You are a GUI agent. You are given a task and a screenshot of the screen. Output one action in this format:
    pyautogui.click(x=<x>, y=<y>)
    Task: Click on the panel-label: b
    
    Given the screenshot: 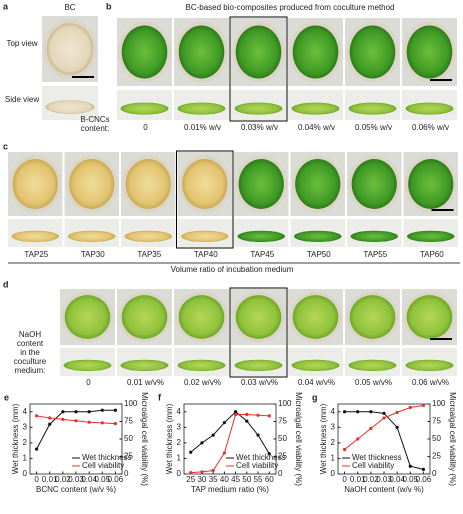 What is the action you would take?
    pyautogui.click(x=109, y=6)
    